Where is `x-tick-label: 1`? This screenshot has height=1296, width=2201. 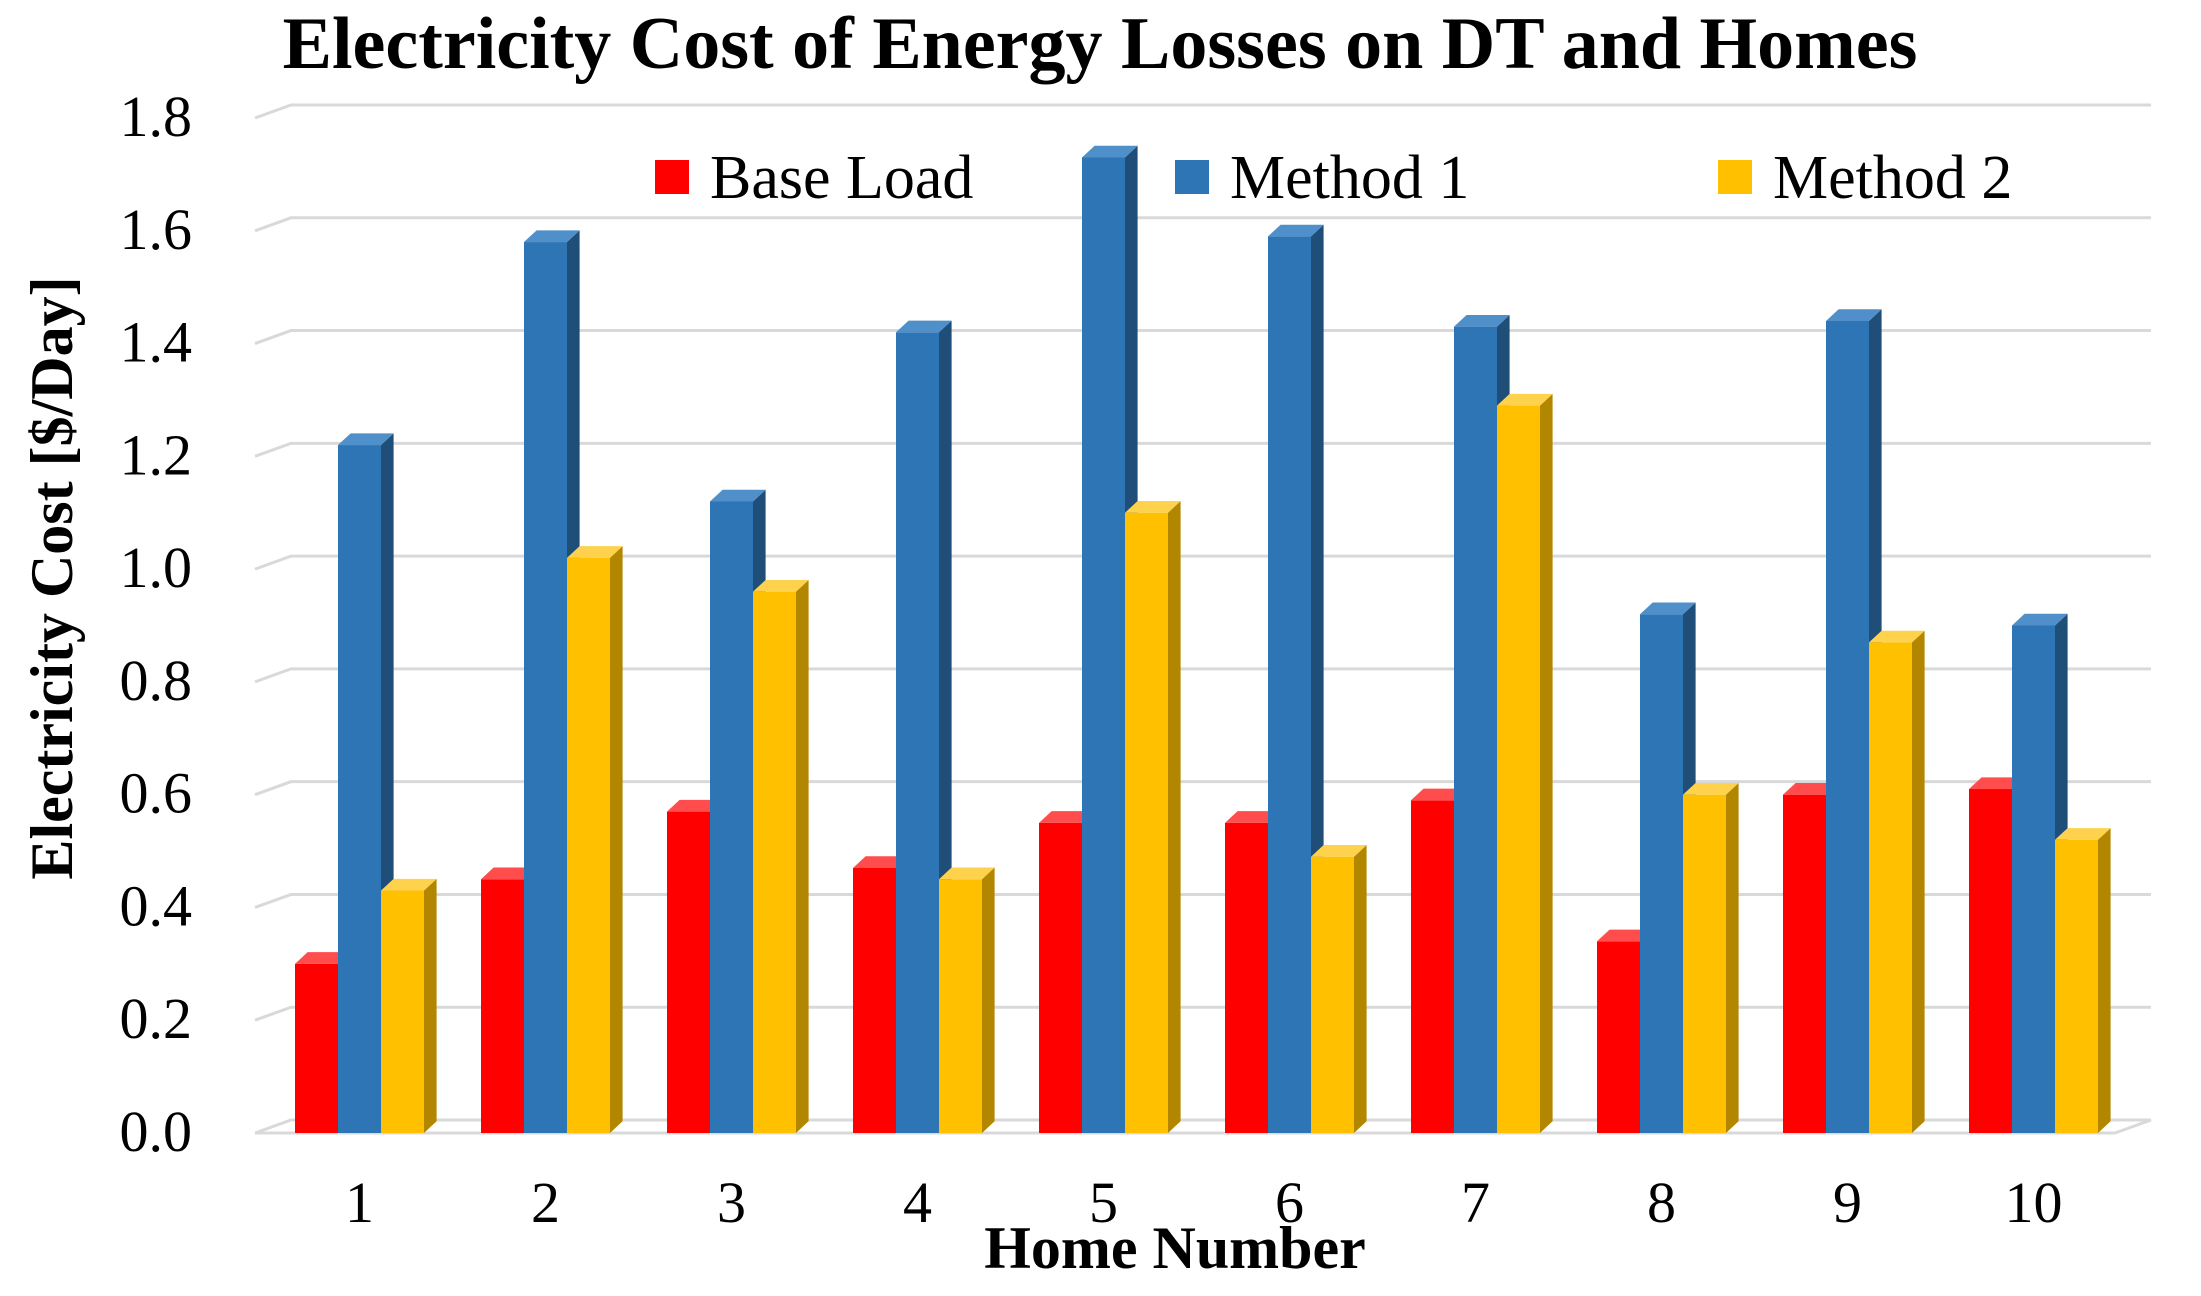 x-tick-label: 1 is located at coordinates (359, 1202).